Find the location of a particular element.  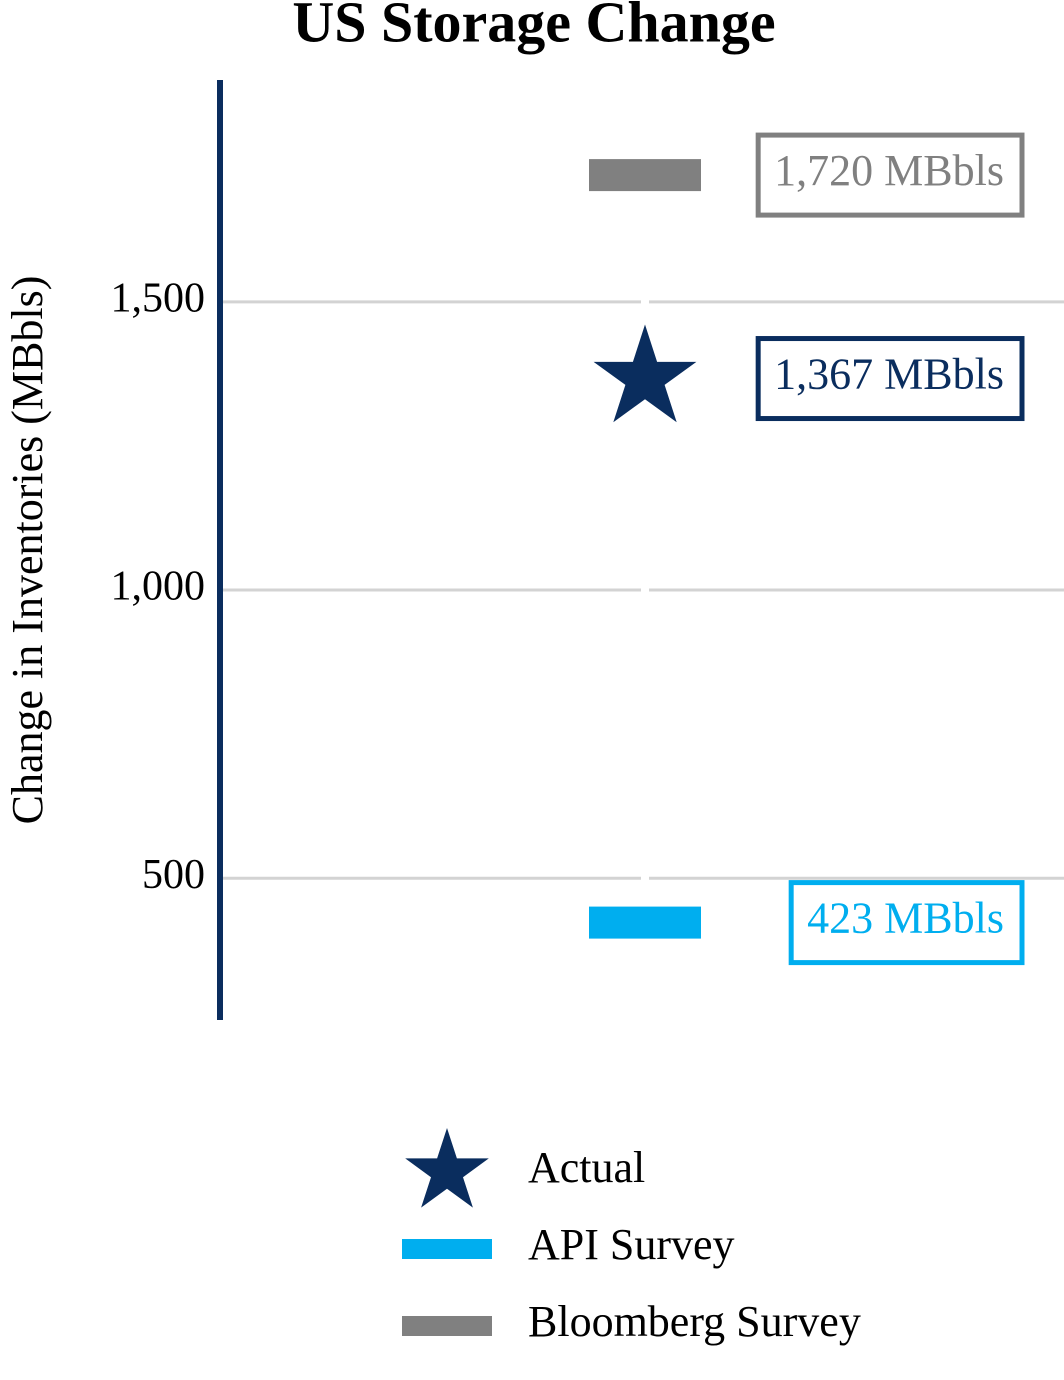

y-axis-label: Change in Inventories (MBbls) is located at coordinates (27, 550).